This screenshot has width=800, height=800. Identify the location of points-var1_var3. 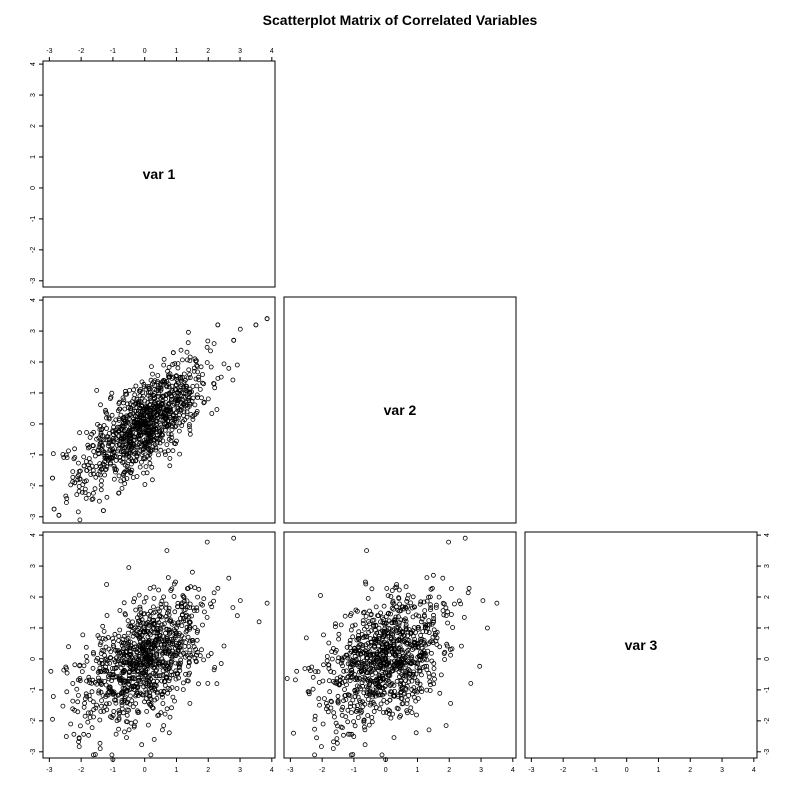
(159, 648).